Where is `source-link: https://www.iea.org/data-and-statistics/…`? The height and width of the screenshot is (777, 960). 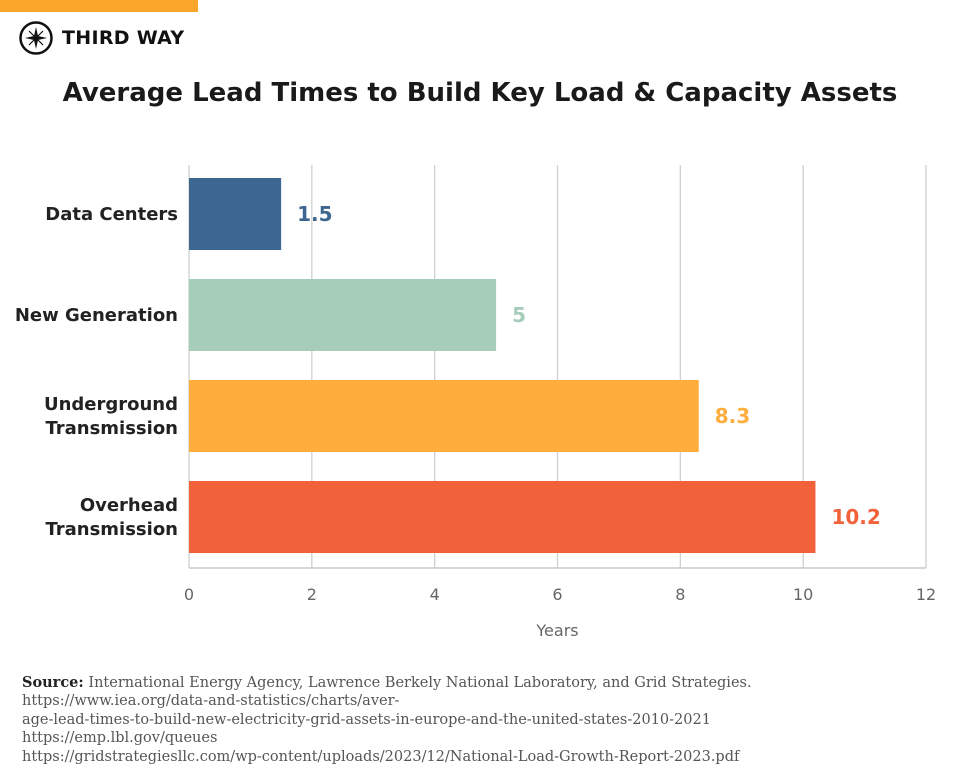 source-link: https://www.iea.org/data-and-statistics/… is located at coordinates (211, 701).